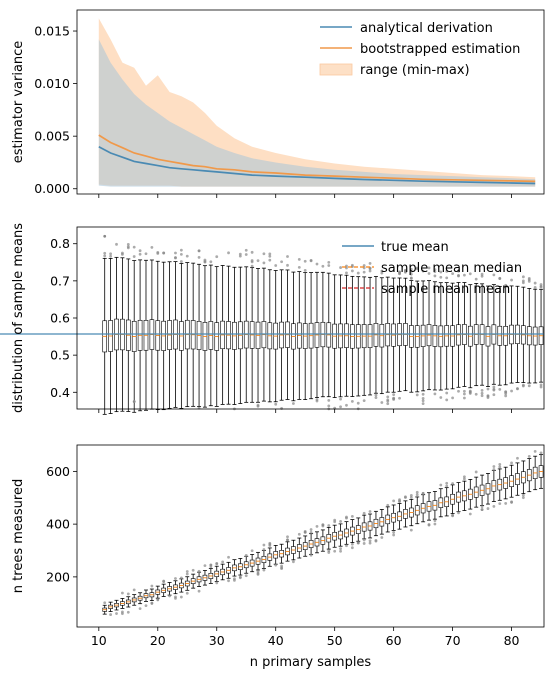 This screenshot has height=679, width=553. I want to click on y-tick-label: 0.8, so click(60, 243).